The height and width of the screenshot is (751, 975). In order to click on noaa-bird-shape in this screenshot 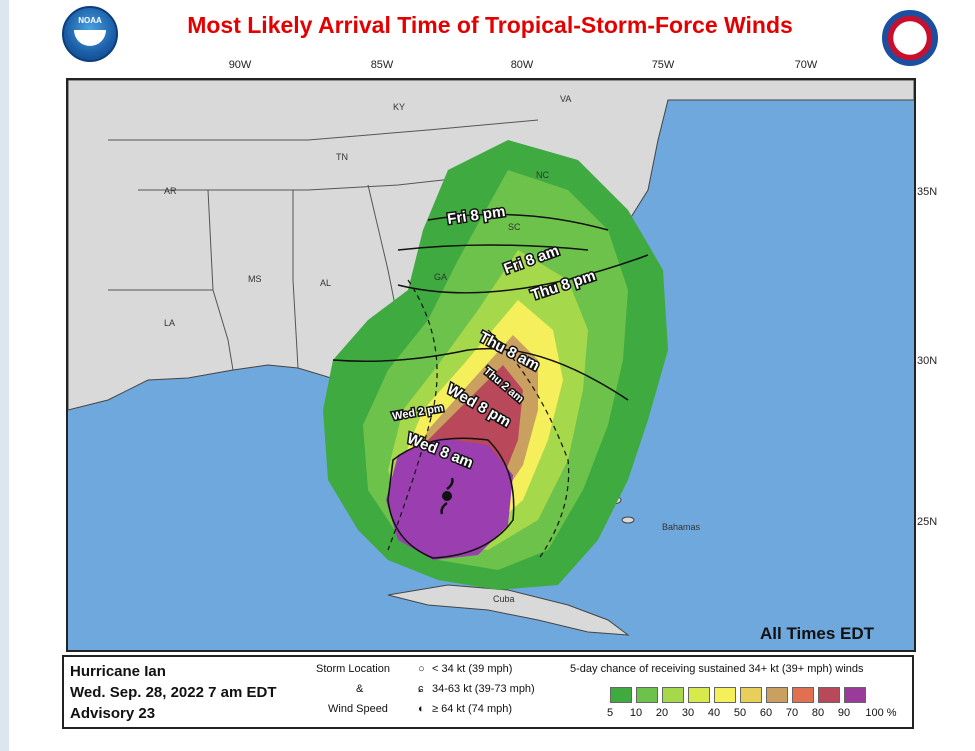, I will do `click(90, 38)`.